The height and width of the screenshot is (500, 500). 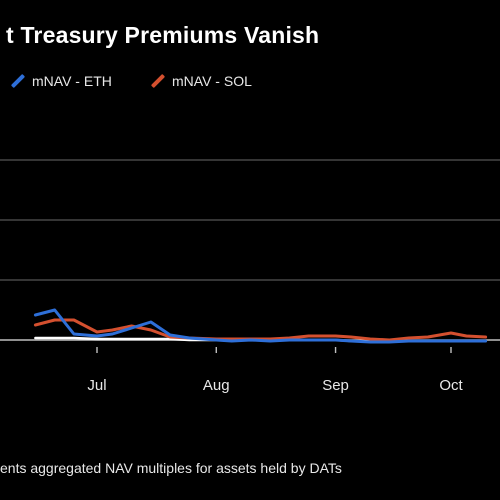 What do you see at coordinates (212, 81) in the screenshot?
I see `legend-label-sol: mNAV - SOL` at bounding box center [212, 81].